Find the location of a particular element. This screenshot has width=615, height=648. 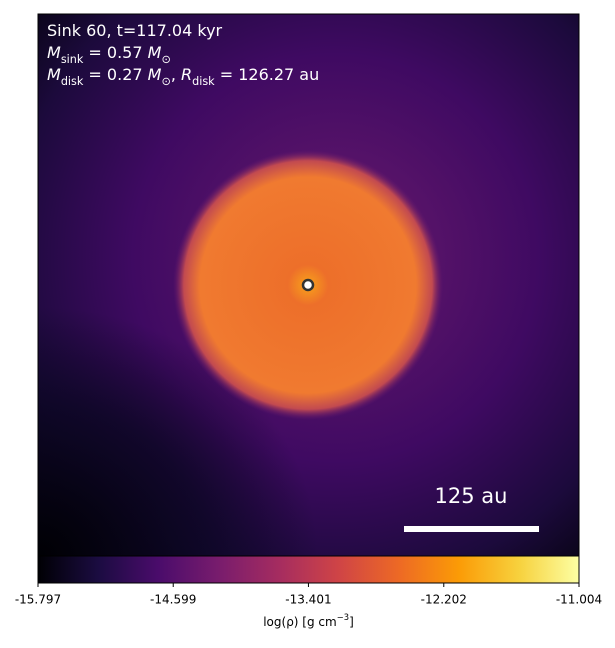

text-part: = 126.27 au is located at coordinates (267, 74).